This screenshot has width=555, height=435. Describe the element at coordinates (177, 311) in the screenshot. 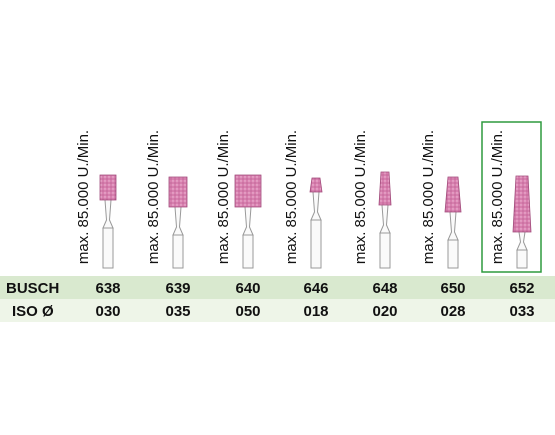

I see `iso-number: 035` at that location.